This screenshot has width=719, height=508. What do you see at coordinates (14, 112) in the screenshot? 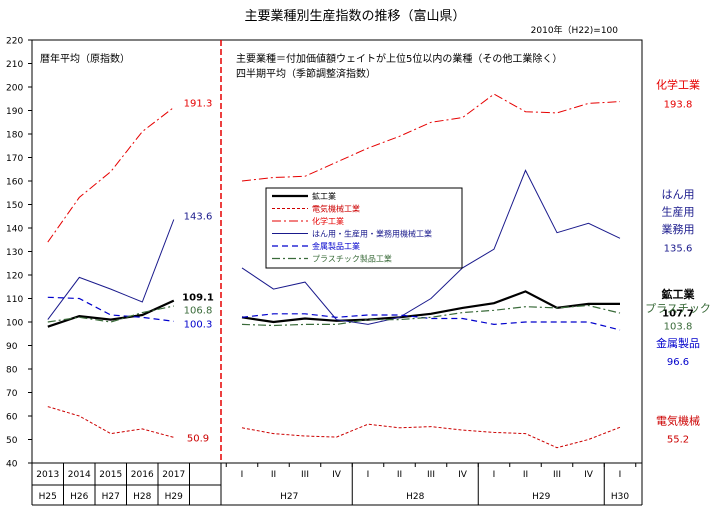
I see `y-tick-label: 190` at bounding box center [14, 112].